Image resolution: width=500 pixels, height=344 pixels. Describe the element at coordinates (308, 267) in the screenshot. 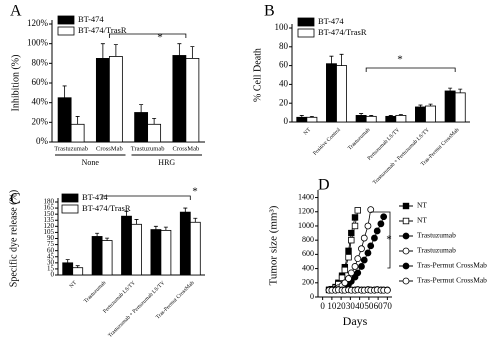

I see `y-tick-label: 400` at that location.